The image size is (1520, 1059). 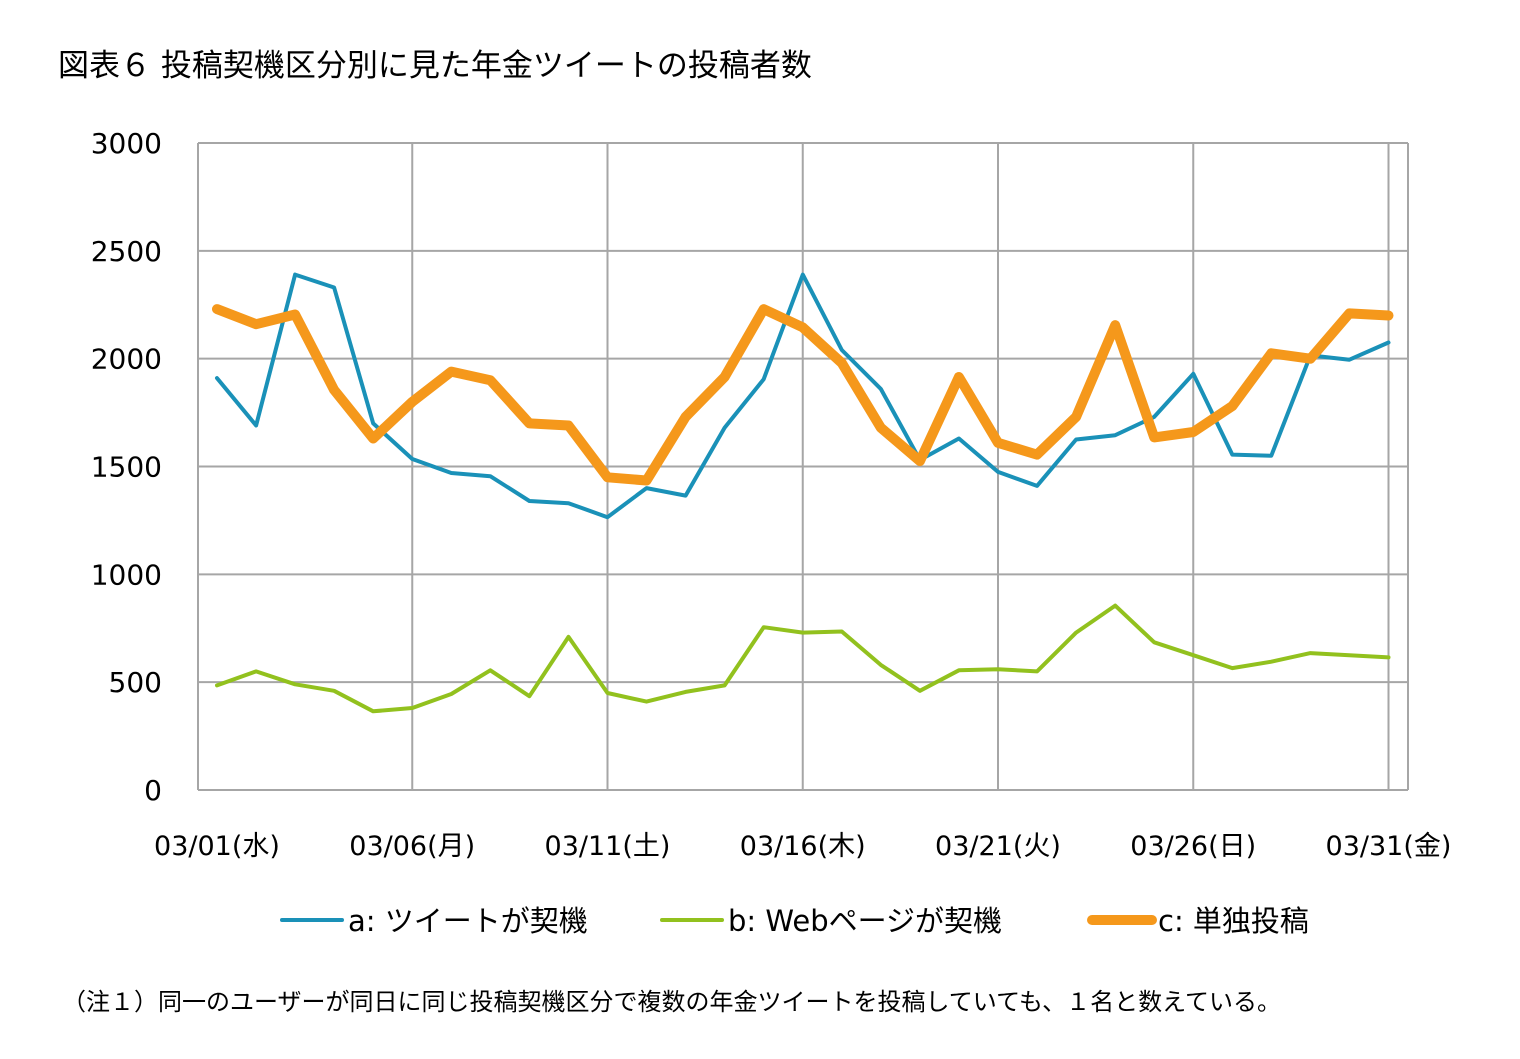 I want to click on y-tick-label: 2500, so click(x=126, y=251).